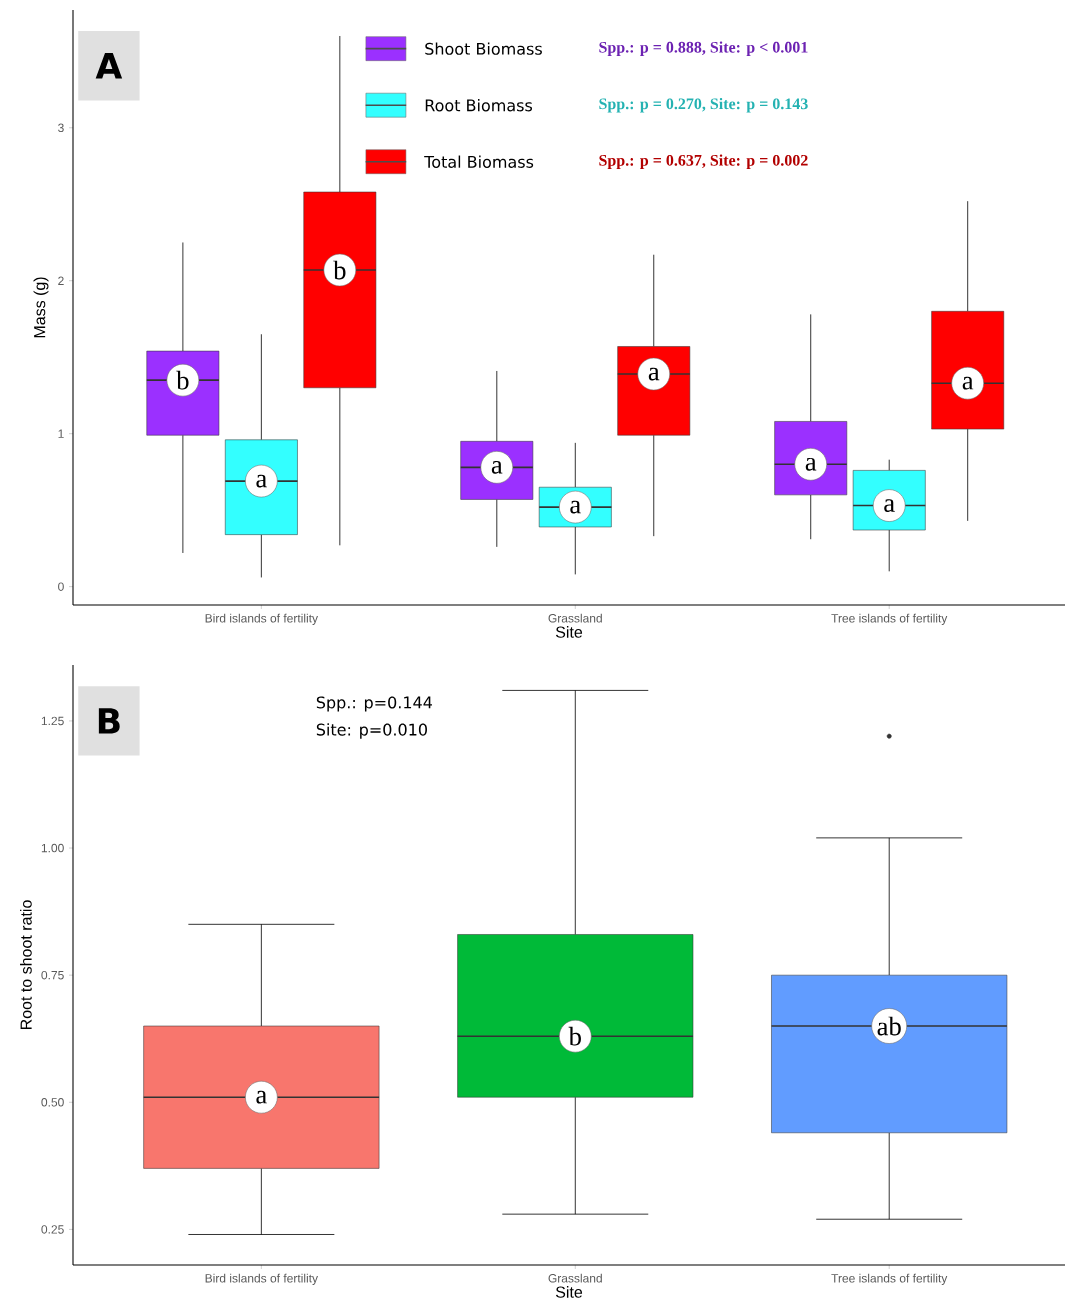  I want to click on y-tick-label: 0.25, so click(52, 1229).